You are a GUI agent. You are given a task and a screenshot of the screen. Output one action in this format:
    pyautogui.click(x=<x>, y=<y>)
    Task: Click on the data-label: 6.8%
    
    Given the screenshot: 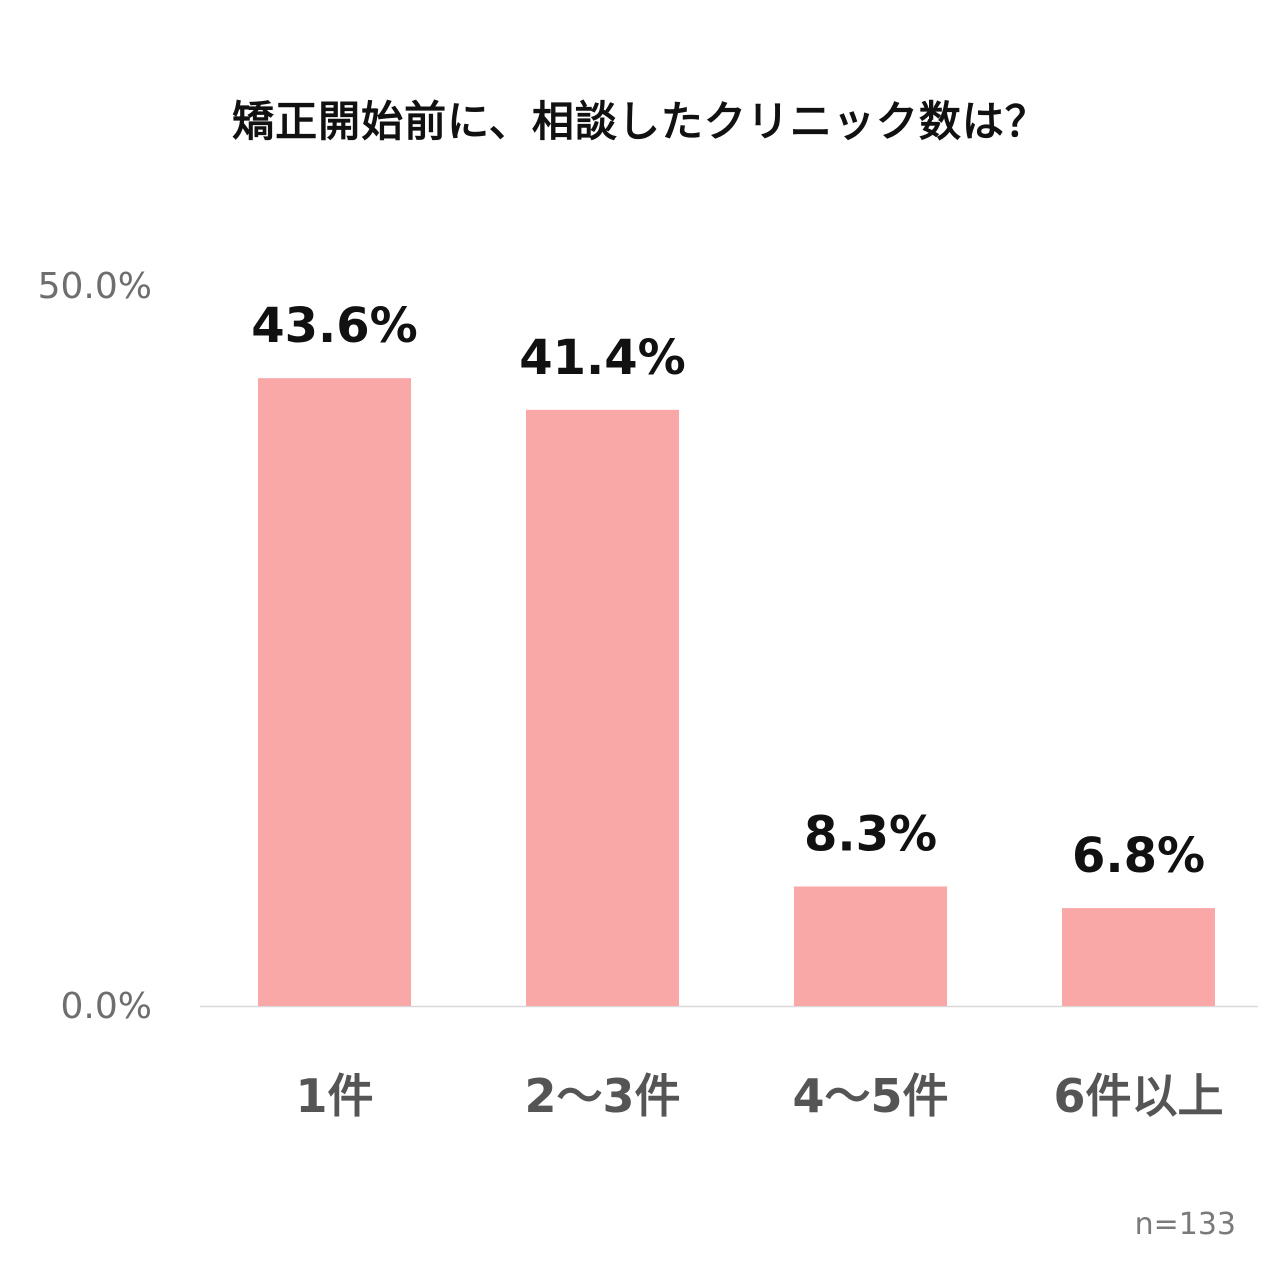 What is the action you would take?
    pyautogui.click(x=1138, y=856)
    